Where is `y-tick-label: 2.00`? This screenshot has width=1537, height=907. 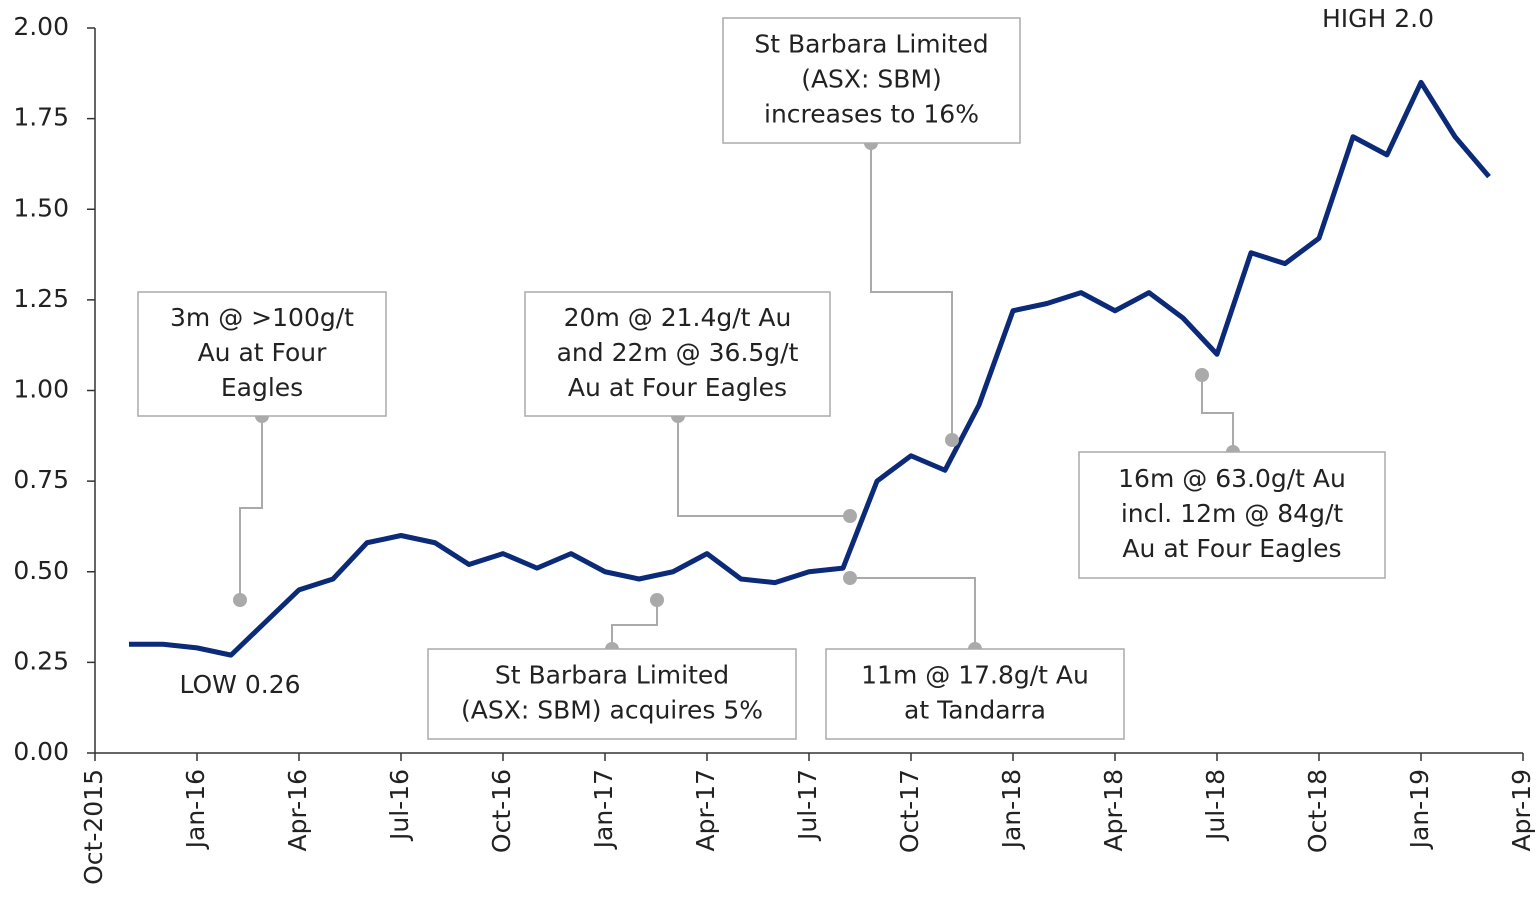 y-tick-label: 2.00 is located at coordinates (41, 26).